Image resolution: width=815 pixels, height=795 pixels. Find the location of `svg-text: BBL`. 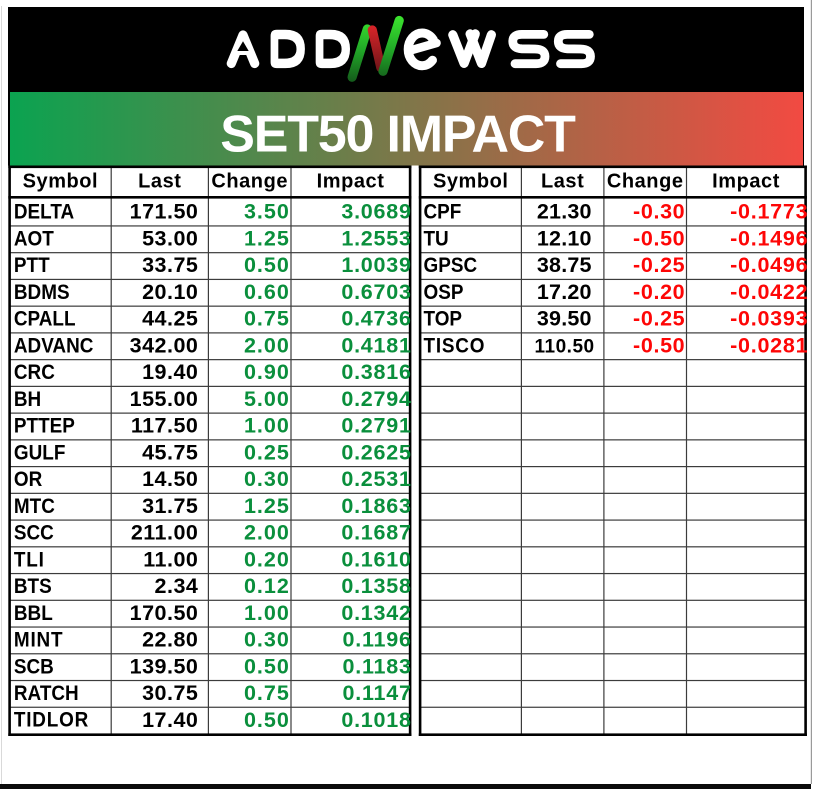

svg-text: BBL is located at coordinates (33, 613).